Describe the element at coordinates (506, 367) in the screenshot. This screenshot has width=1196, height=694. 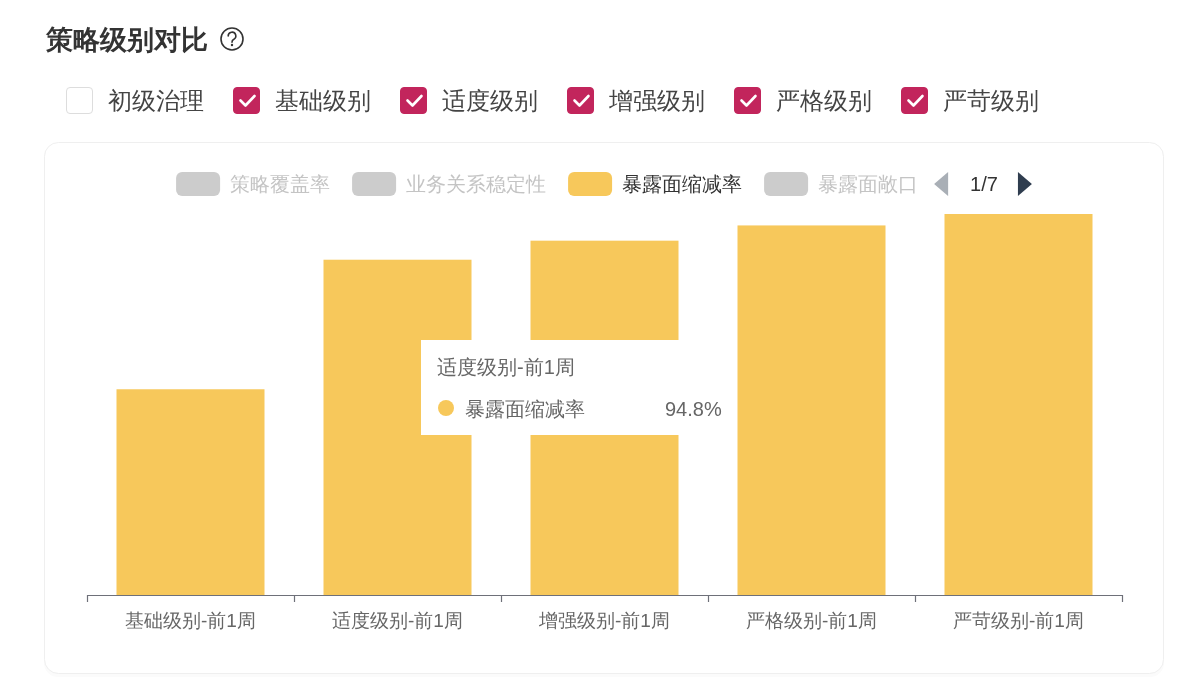
I see `annotation: 适度级别-前1周` at that location.